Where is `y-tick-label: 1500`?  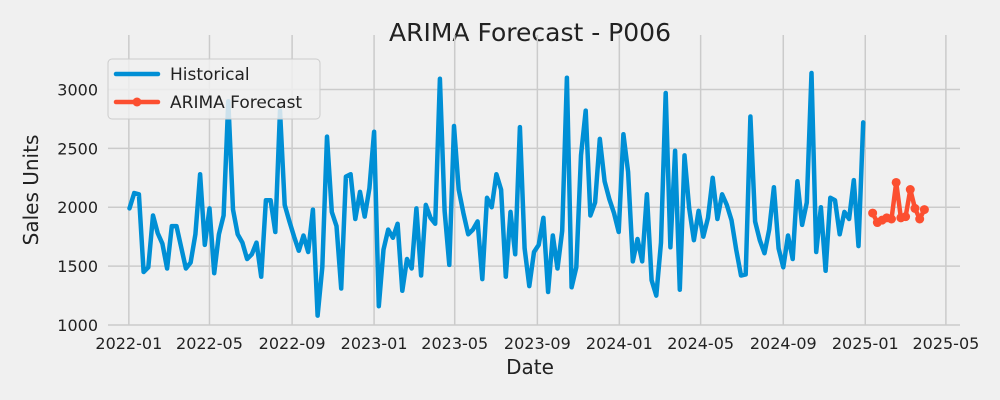 y-tick-label: 1500 is located at coordinates (77, 266).